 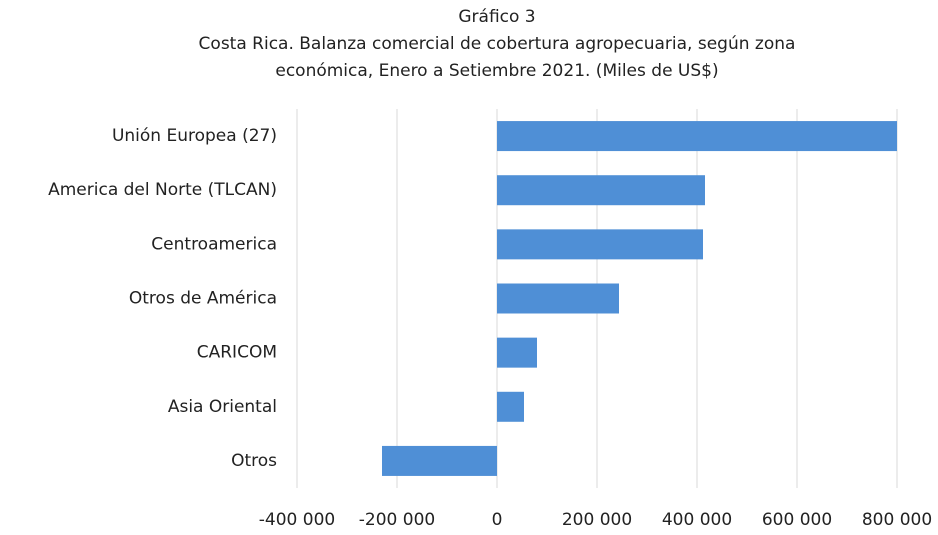 What do you see at coordinates (222, 407) in the screenshot?
I see `y-tick-label: Asia Oriental` at bounding box center [222, 407].